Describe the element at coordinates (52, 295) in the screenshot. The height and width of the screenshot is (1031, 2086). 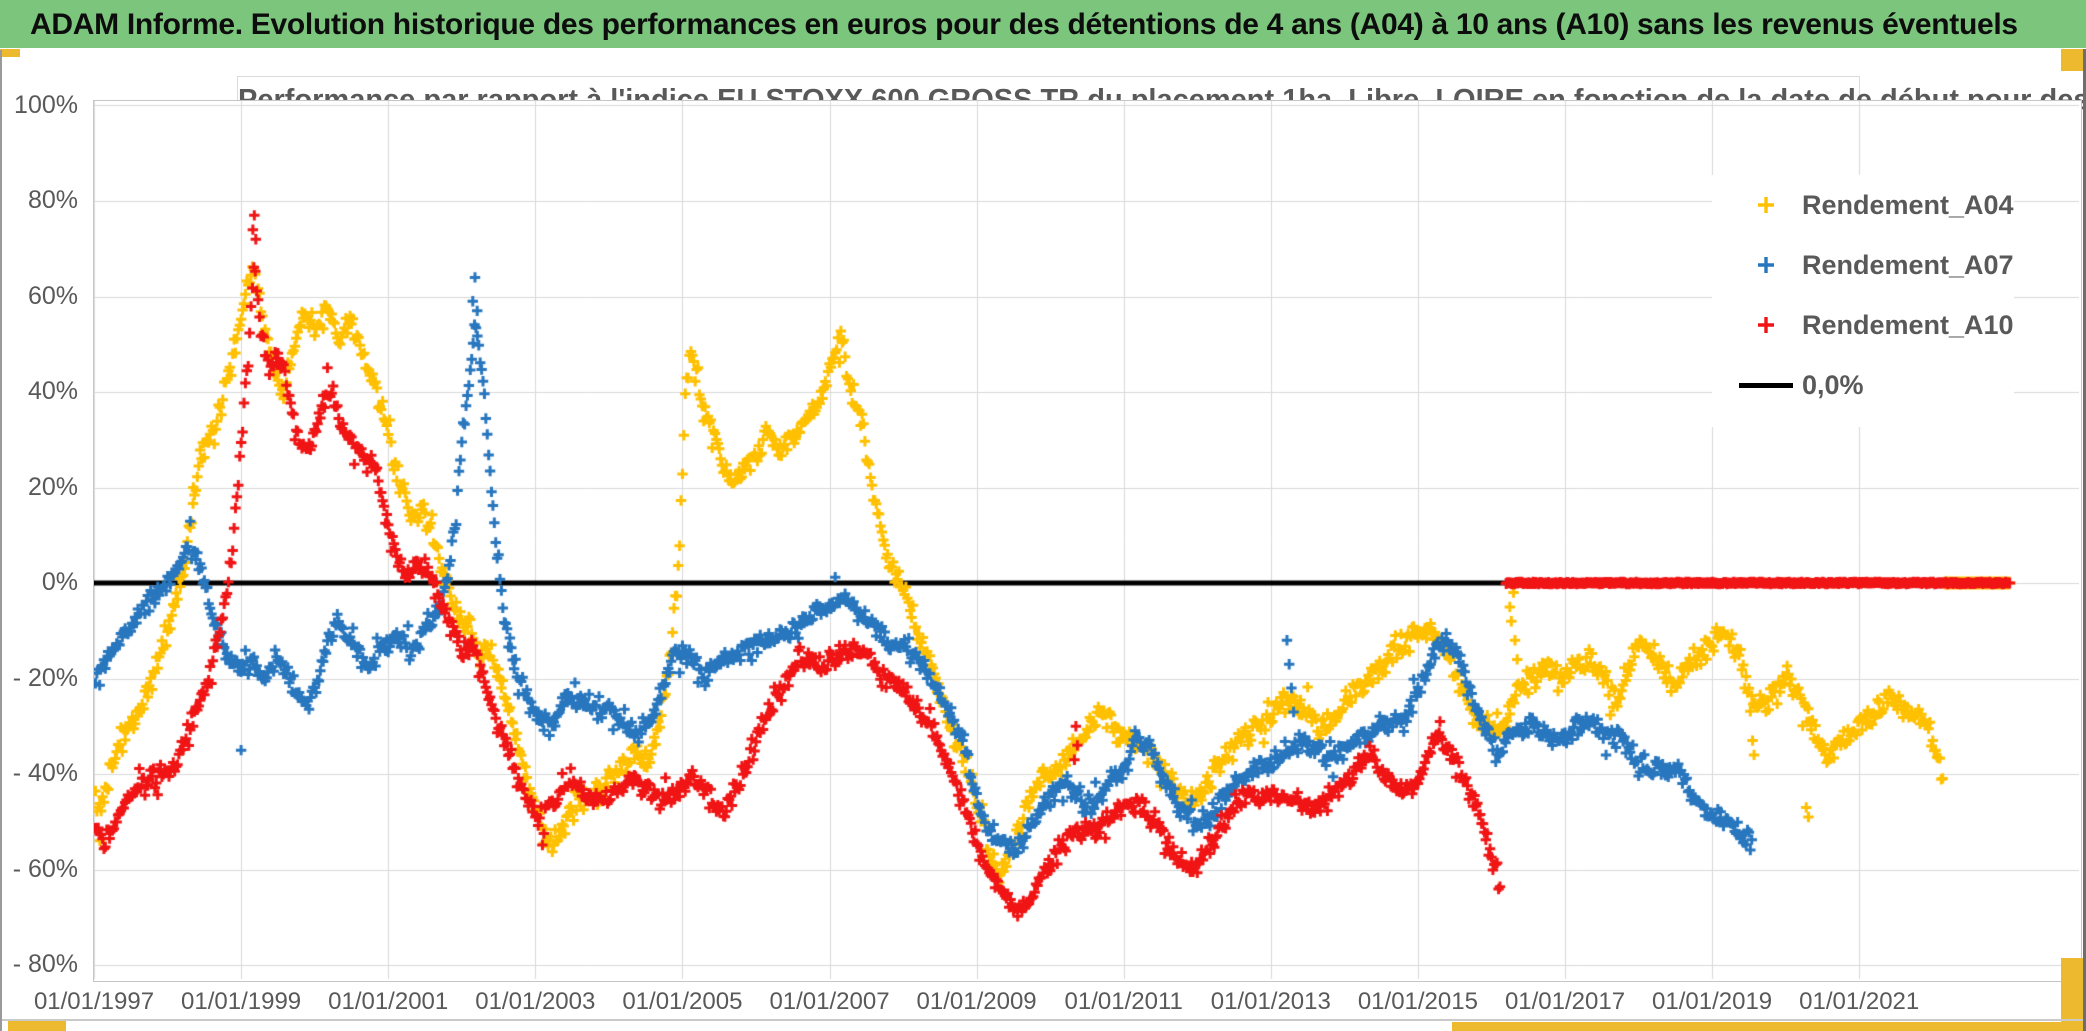
I see `y-tick-label: 60%` at that location.